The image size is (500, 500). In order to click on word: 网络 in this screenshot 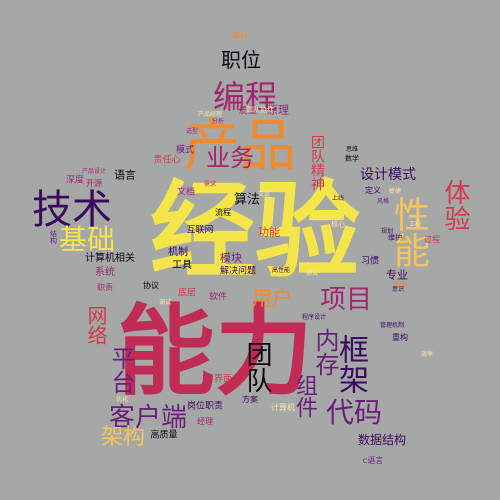, I will do `click(96, 325)`.